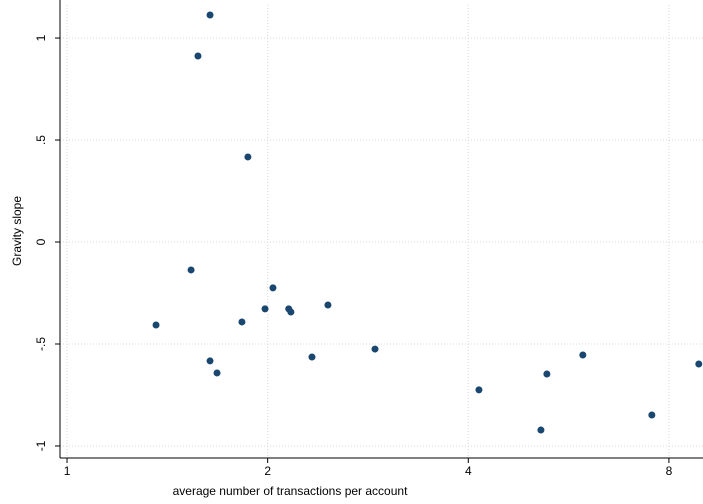 The width and height of the screenshot is (703, 504). What do you see at coordinates (17, 231) in the screenshot?
I see `y-axis-title: Gravity slope` at bounding box center [17, 231].